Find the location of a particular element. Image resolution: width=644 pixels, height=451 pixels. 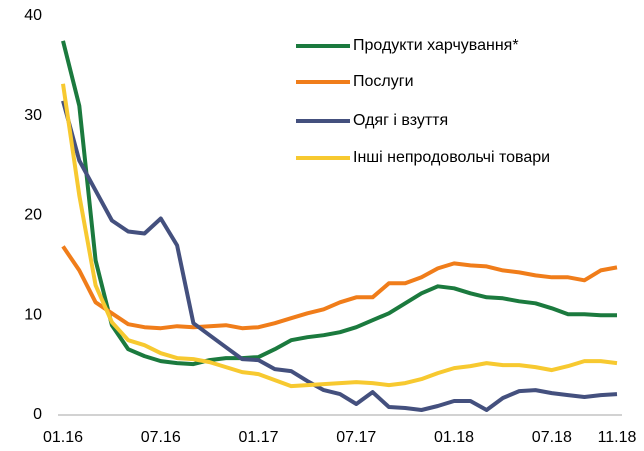

x-tick-label: 07.18 is located at coordinates (552, 437).